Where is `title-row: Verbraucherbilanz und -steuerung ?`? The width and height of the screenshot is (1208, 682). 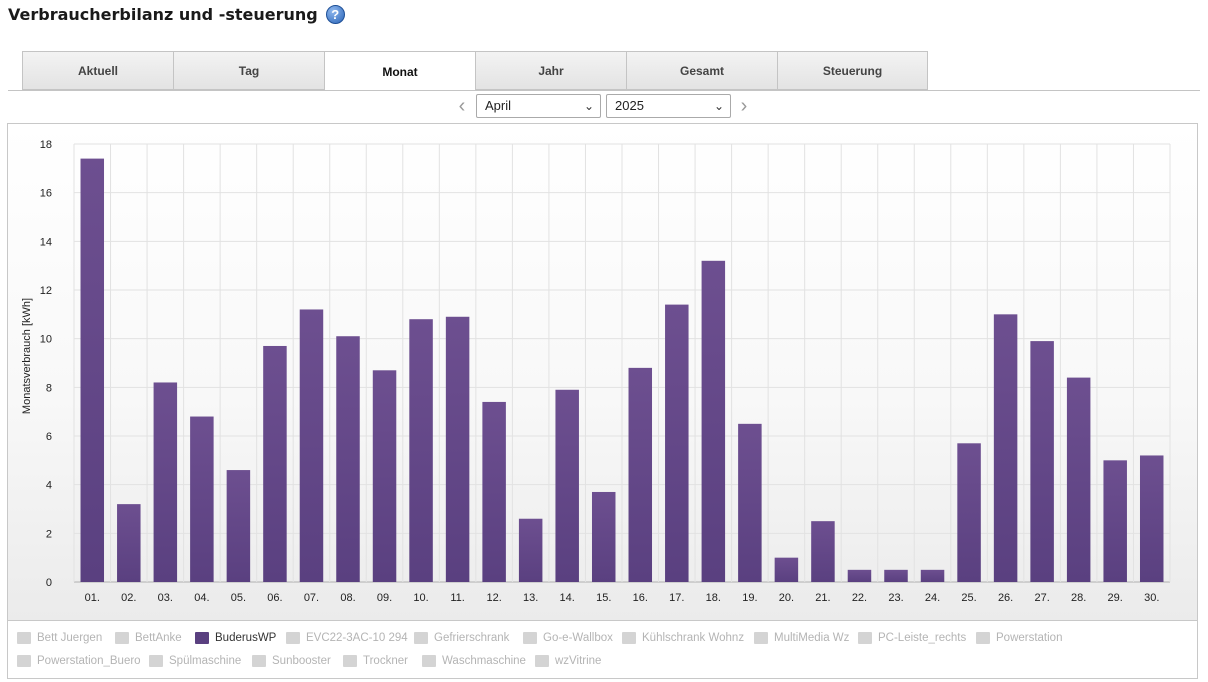
title-row: Verbraucherbilanz und -steuerung ? is located at coordinates (176, 14).